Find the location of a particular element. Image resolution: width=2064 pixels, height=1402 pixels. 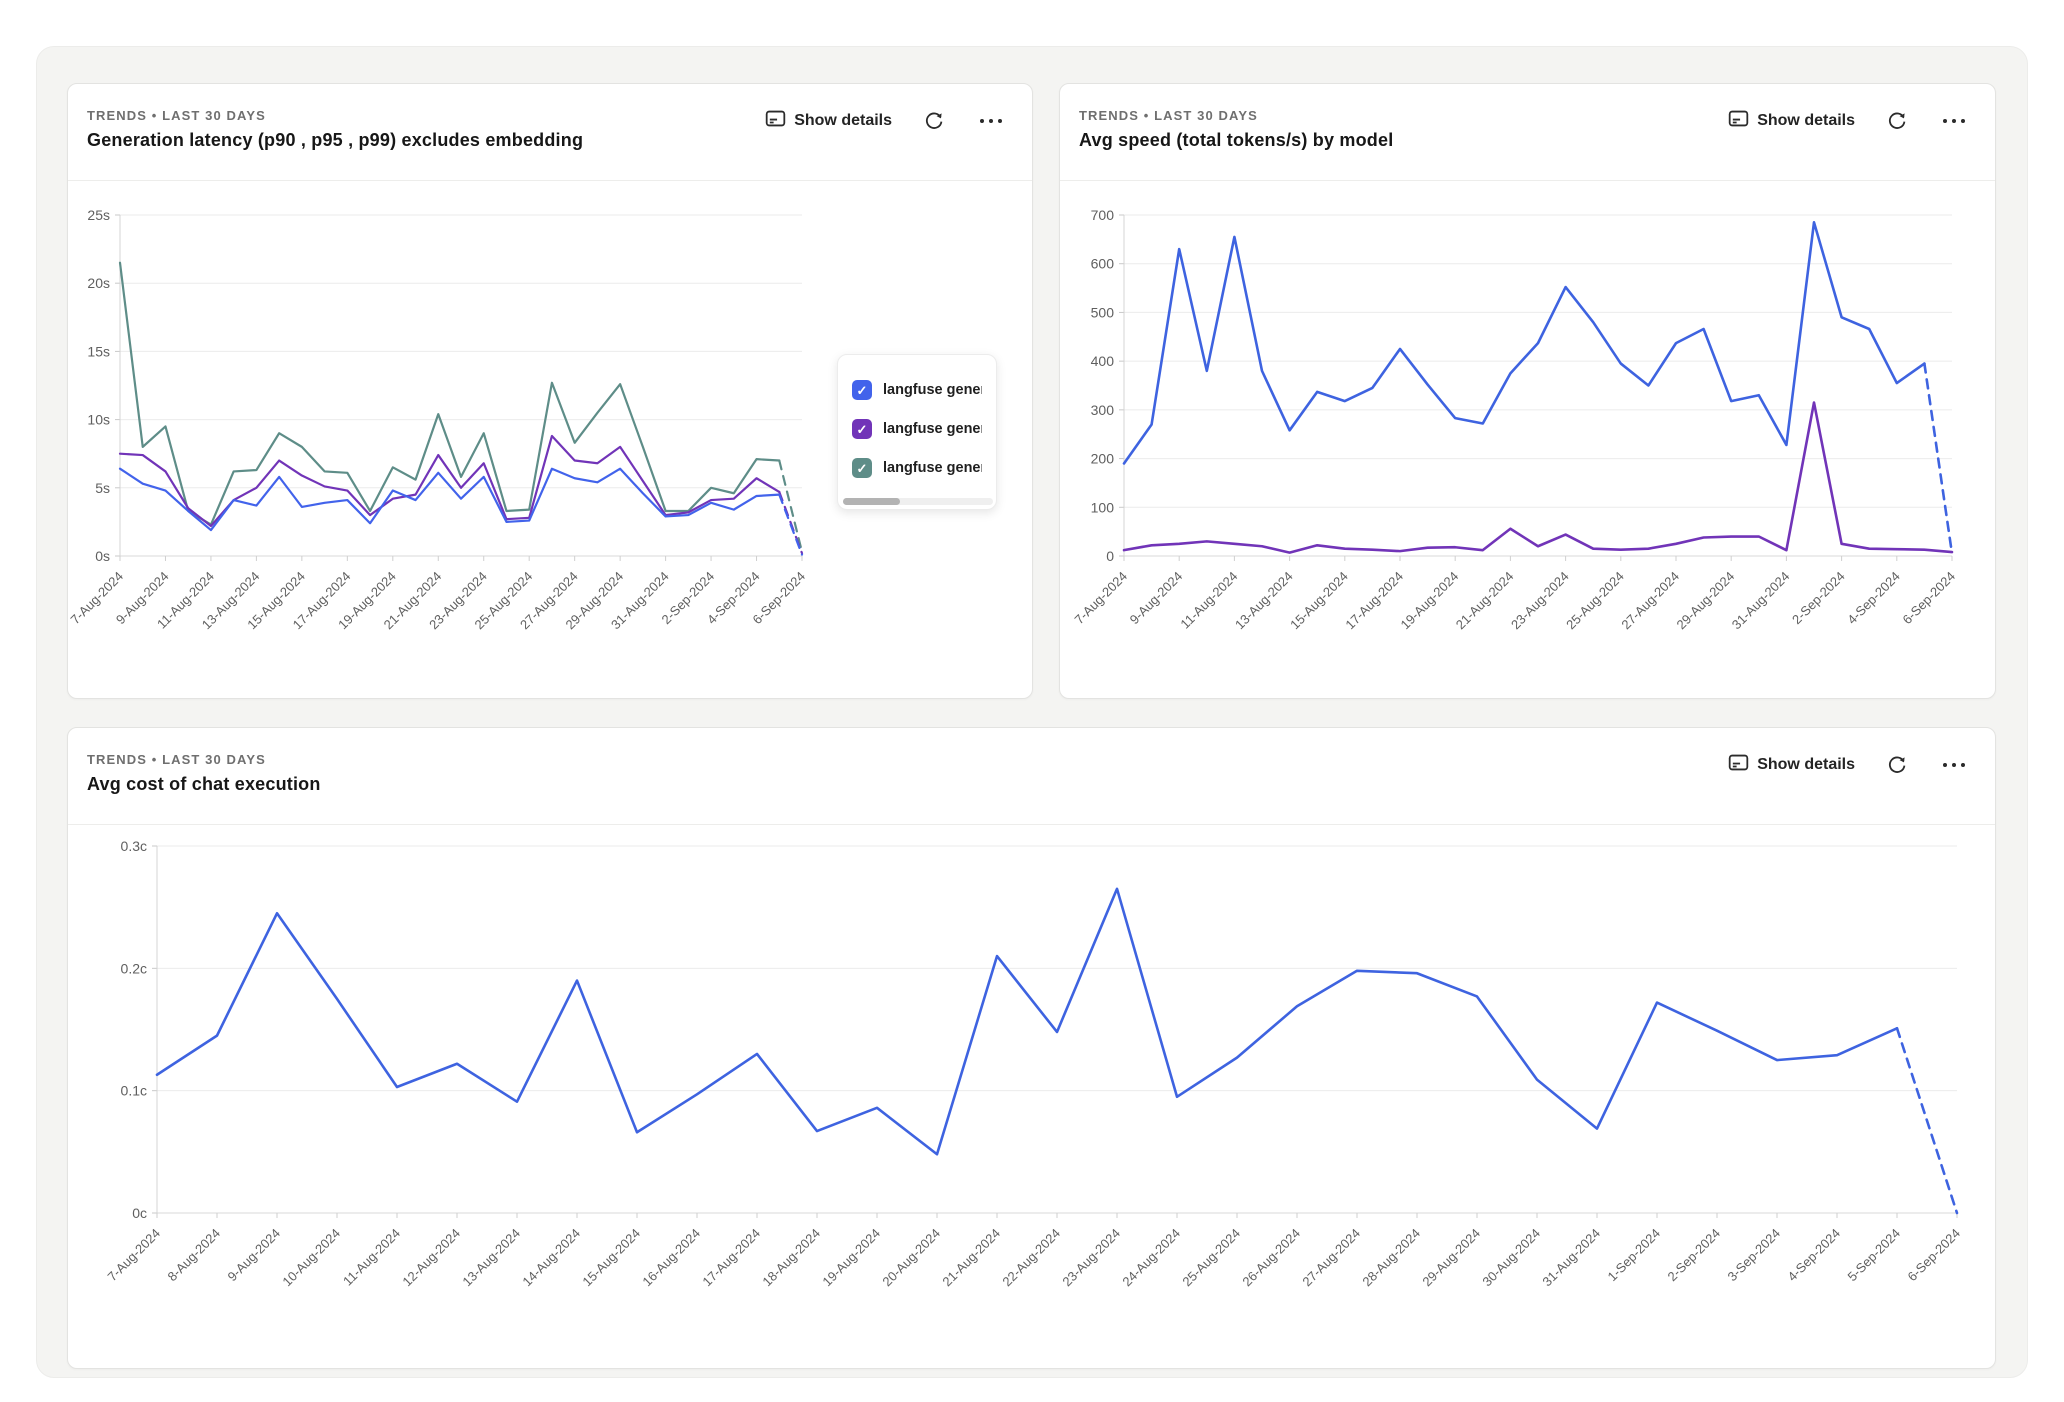

svg-text: 0.3c is located at coordinates (134, 846).